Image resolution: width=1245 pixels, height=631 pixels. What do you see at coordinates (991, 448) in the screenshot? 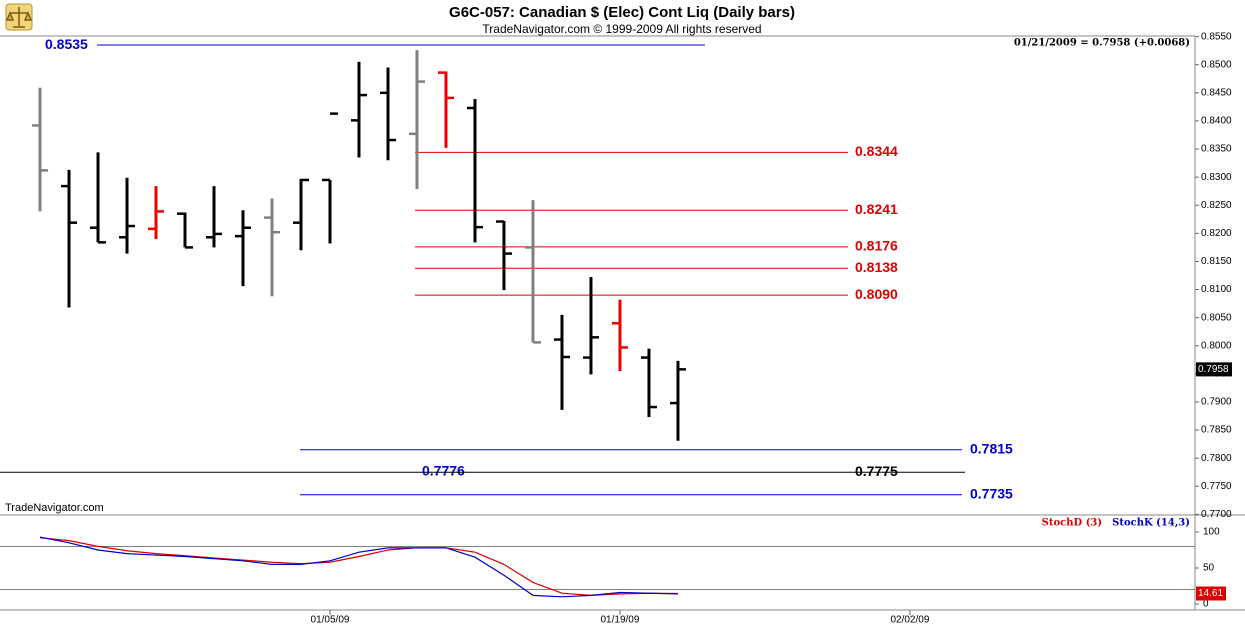
I see `level-label: 0.7815` at bounding box center [991, 448].